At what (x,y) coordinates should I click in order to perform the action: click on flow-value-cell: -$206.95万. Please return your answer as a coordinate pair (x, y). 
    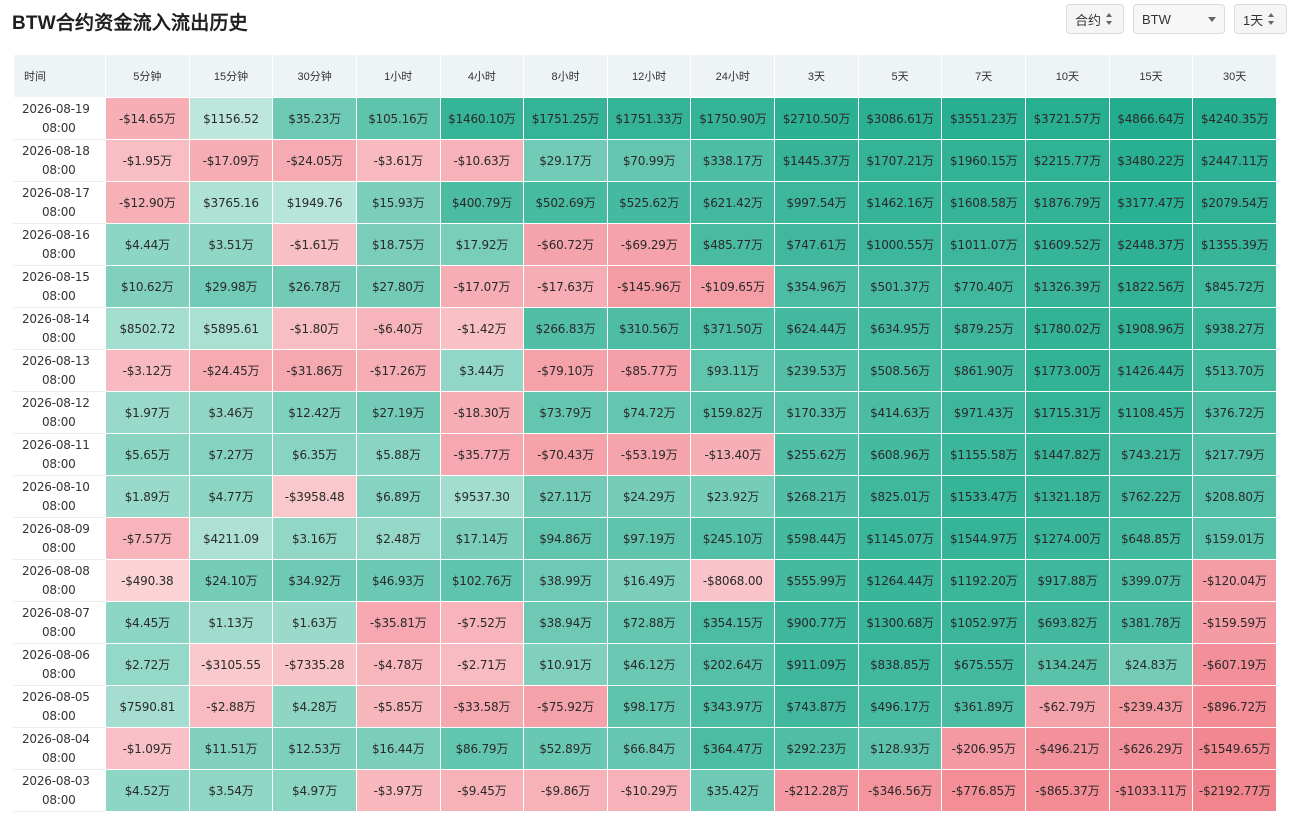
    Looking at the image, I should click on (984, 748).